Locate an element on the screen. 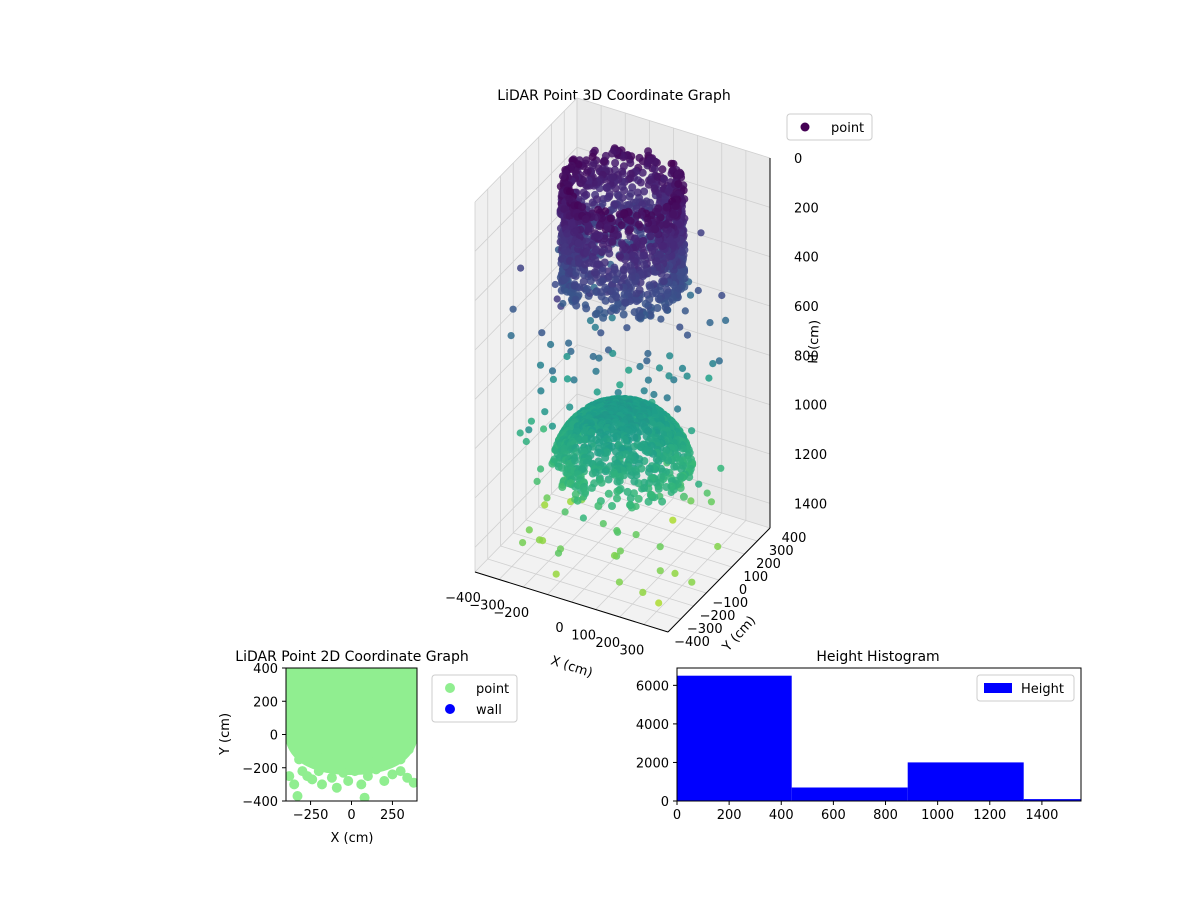 Image resolution: width=1200 pixels, height=900 pixels. x-tick-label: −300 is located at coordinates (487, 606).